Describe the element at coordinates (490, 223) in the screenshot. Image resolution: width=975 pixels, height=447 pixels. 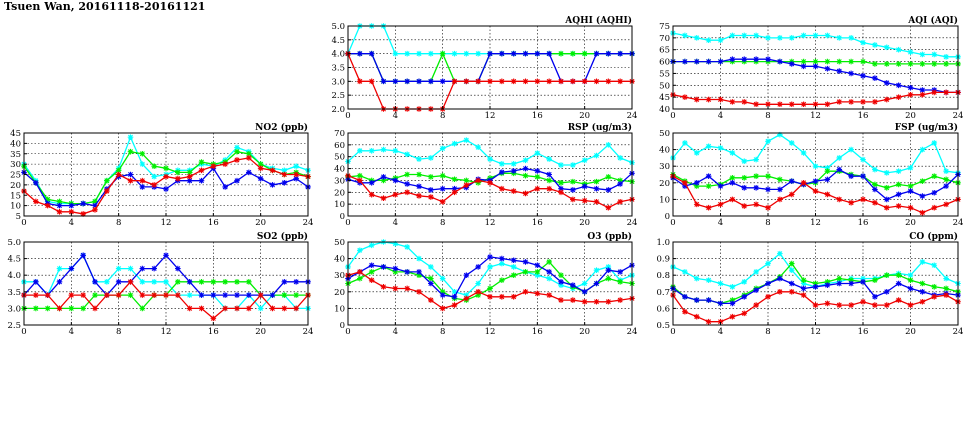
I see `x-tick-label: 12` at that location.